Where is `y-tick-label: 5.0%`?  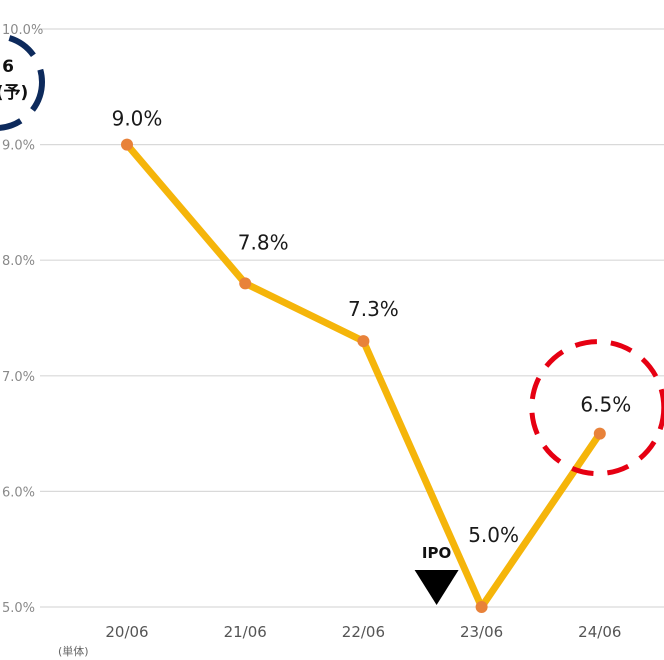 y-tick-label: 5.0% is located at coordinates (18, 608).